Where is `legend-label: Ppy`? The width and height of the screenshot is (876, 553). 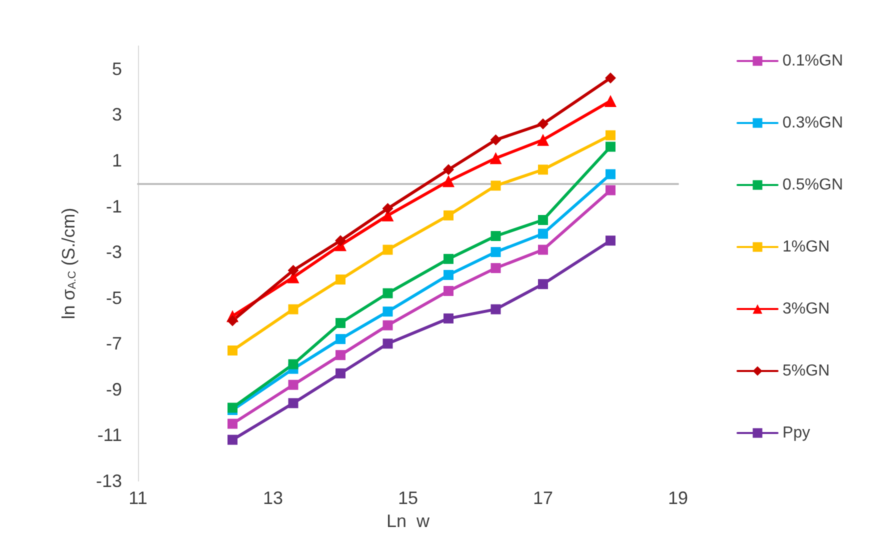 legend-label: Ppy is located at coordinates (796, 433).